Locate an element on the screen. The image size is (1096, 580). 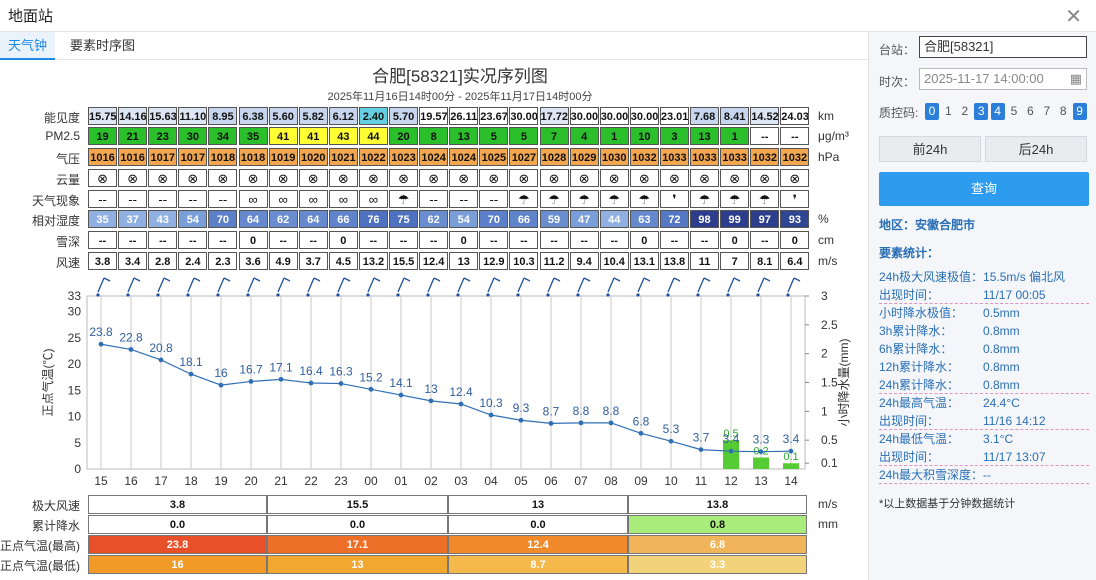
prev-24h-button: 前24h is located at coordinates (930, 149).